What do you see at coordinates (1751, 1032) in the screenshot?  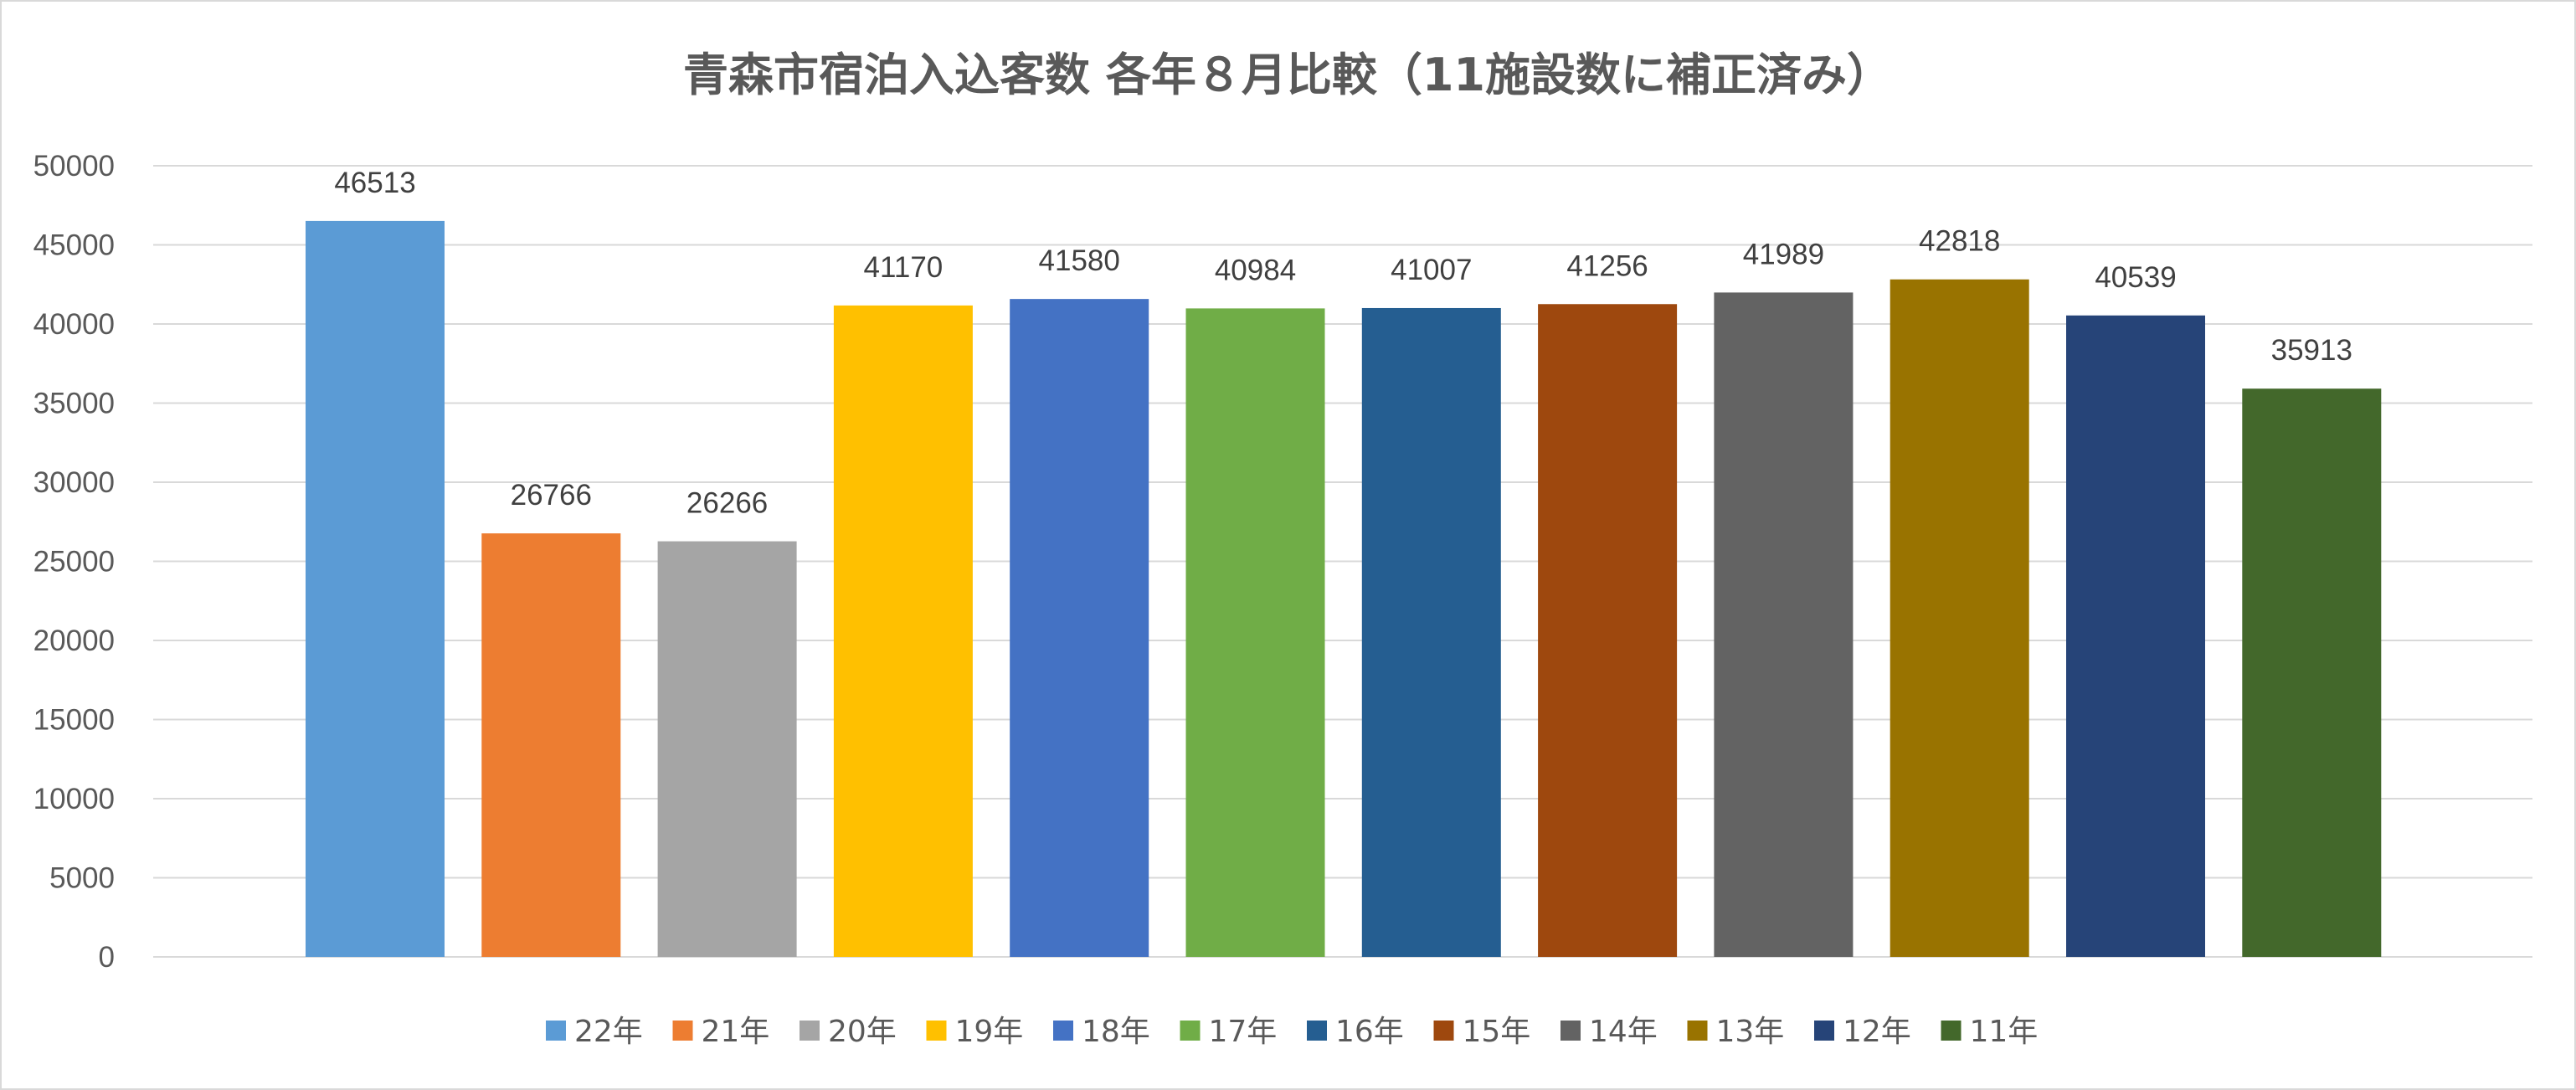 I see `legend-label: 13年` at bounding box center [1751, 1032].